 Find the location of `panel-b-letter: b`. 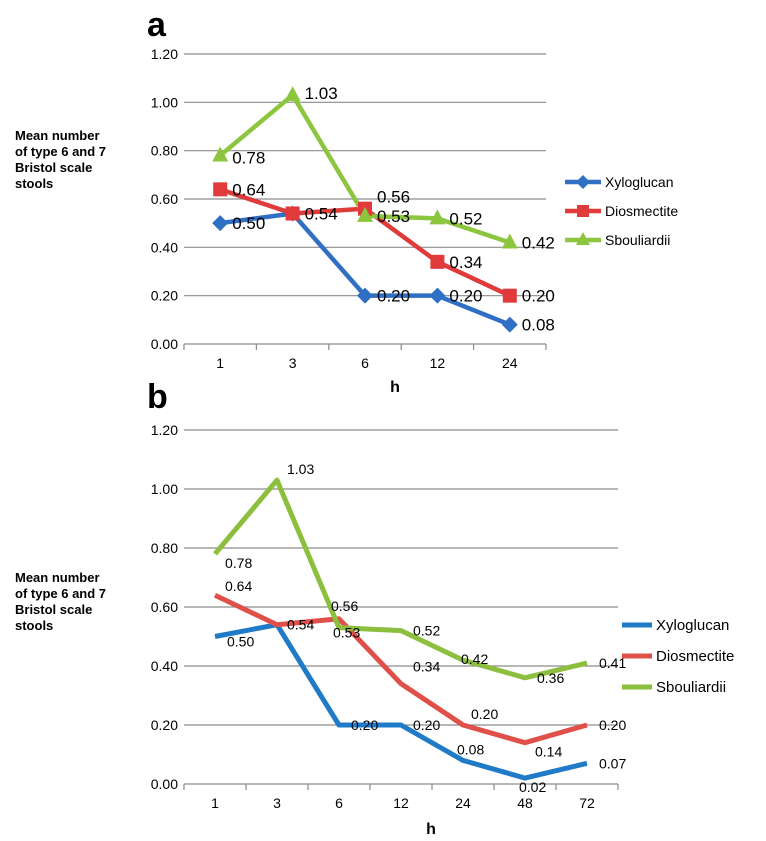

panel-b-letter: b is located at coordinates (157, 397).